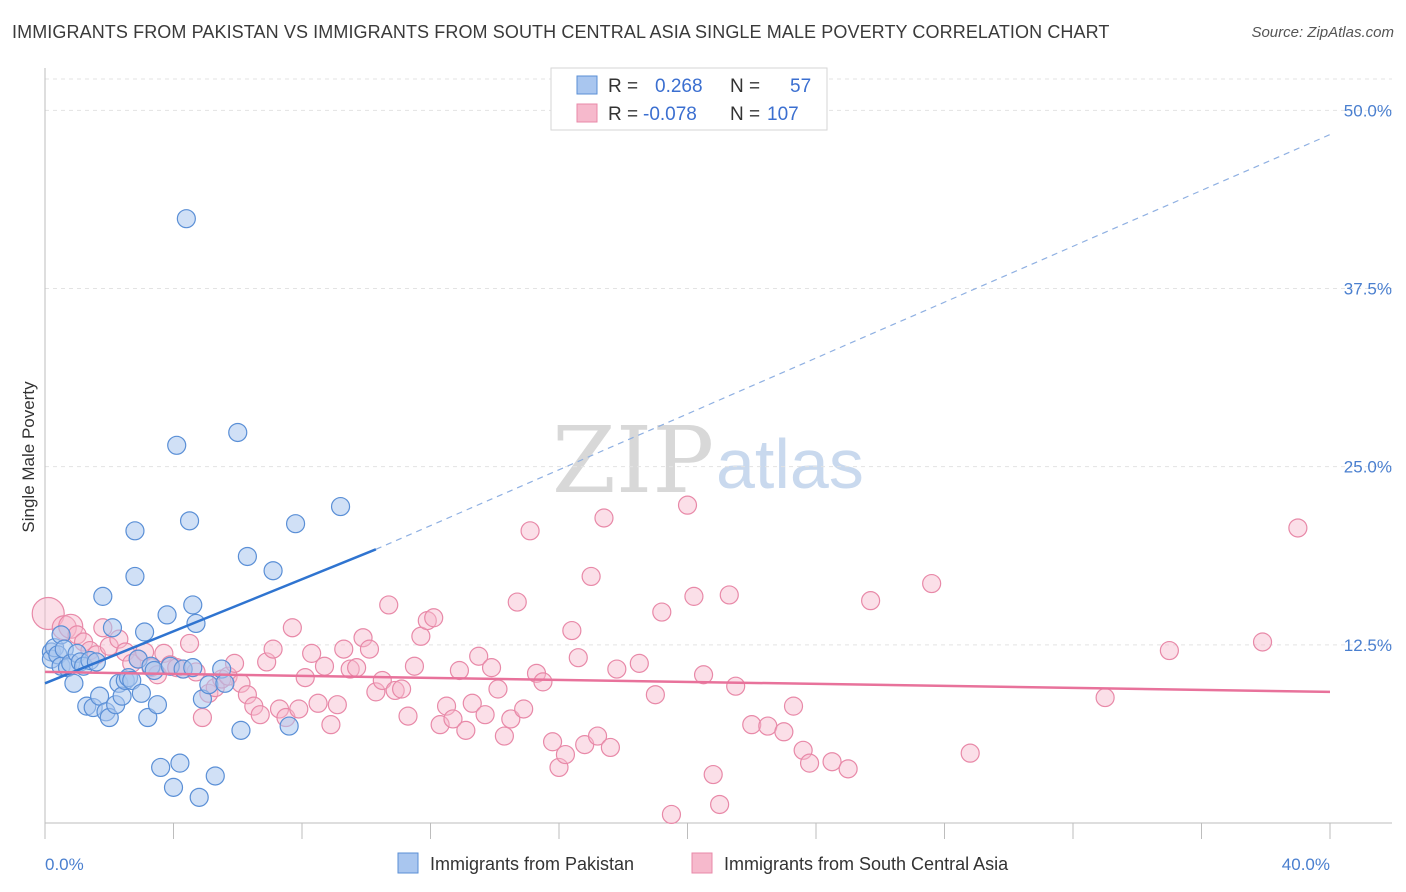 This screenshot has width=1406, height=892. Describe the element at coordinates (1368, 467) in the screenshot. I see `y-tick-label: 25.0%` at that location.